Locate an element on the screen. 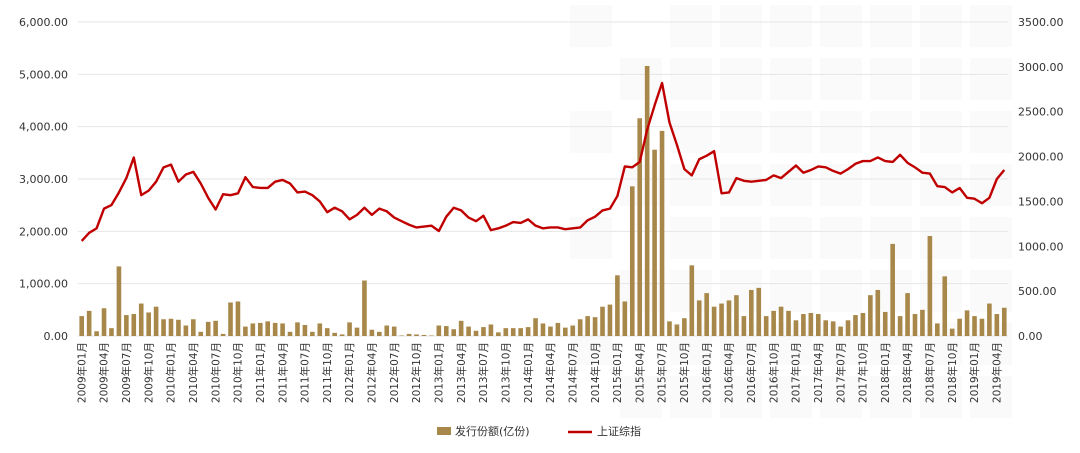  x-tick-label: 2014年10月 is located at coordinates (595, 372).